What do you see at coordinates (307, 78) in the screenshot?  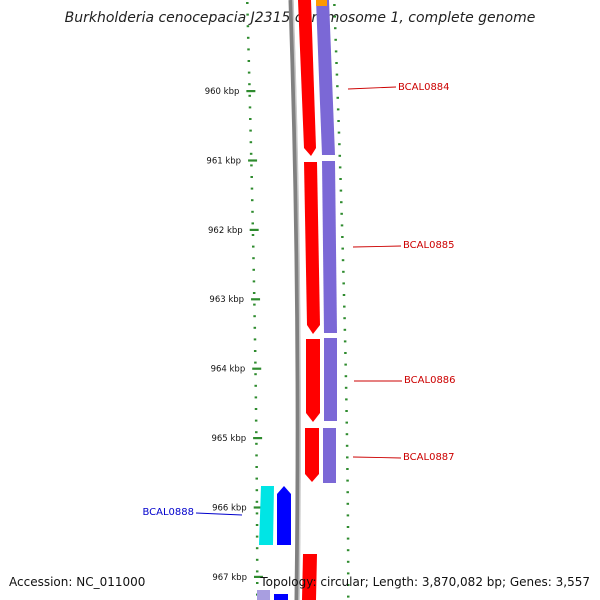 I see `gene-bcal0883` at bounding box center [307, 78].